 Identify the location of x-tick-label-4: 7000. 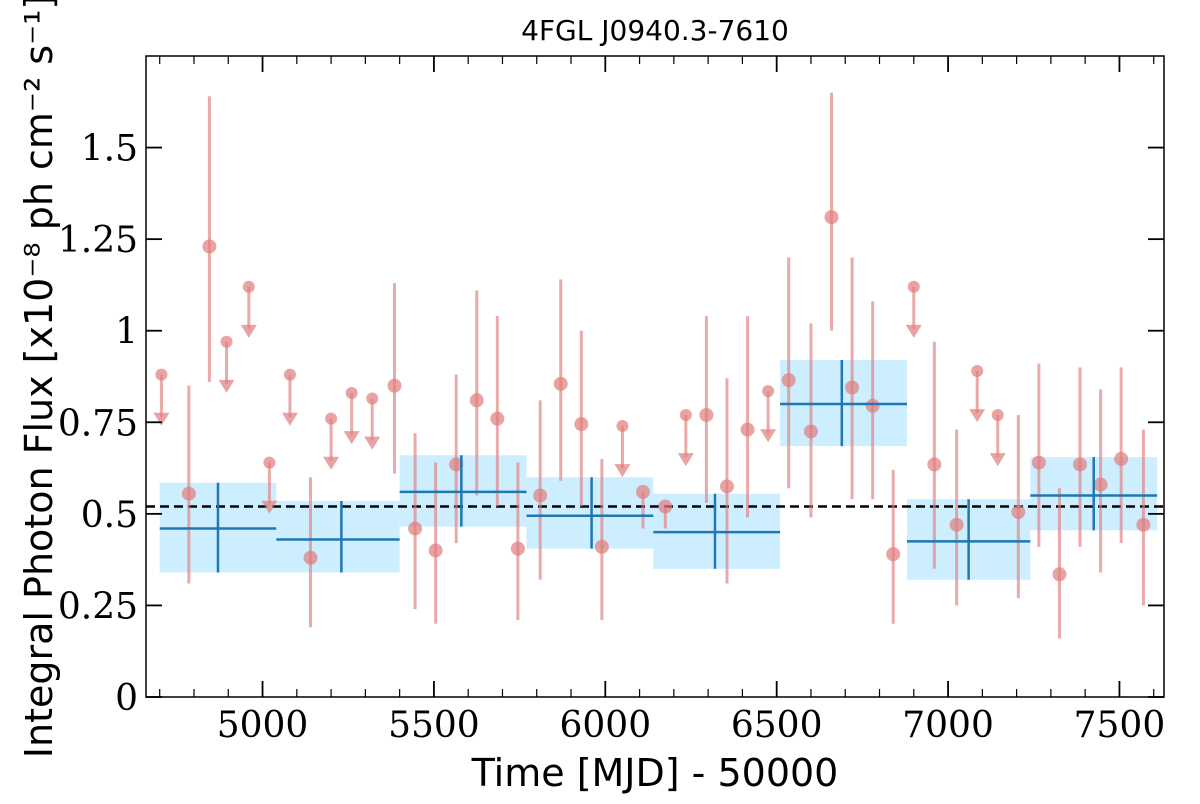
(948, 725).